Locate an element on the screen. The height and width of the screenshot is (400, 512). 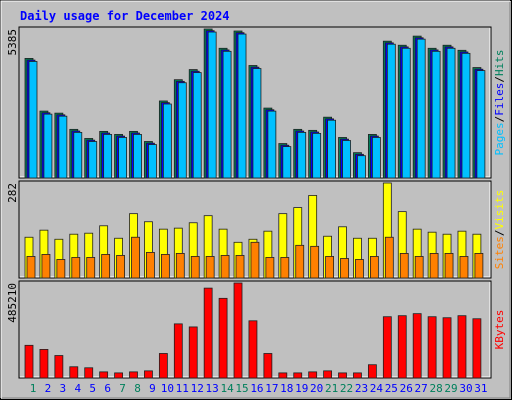
legend-entry: Visits is located at coordinates (499, 210).